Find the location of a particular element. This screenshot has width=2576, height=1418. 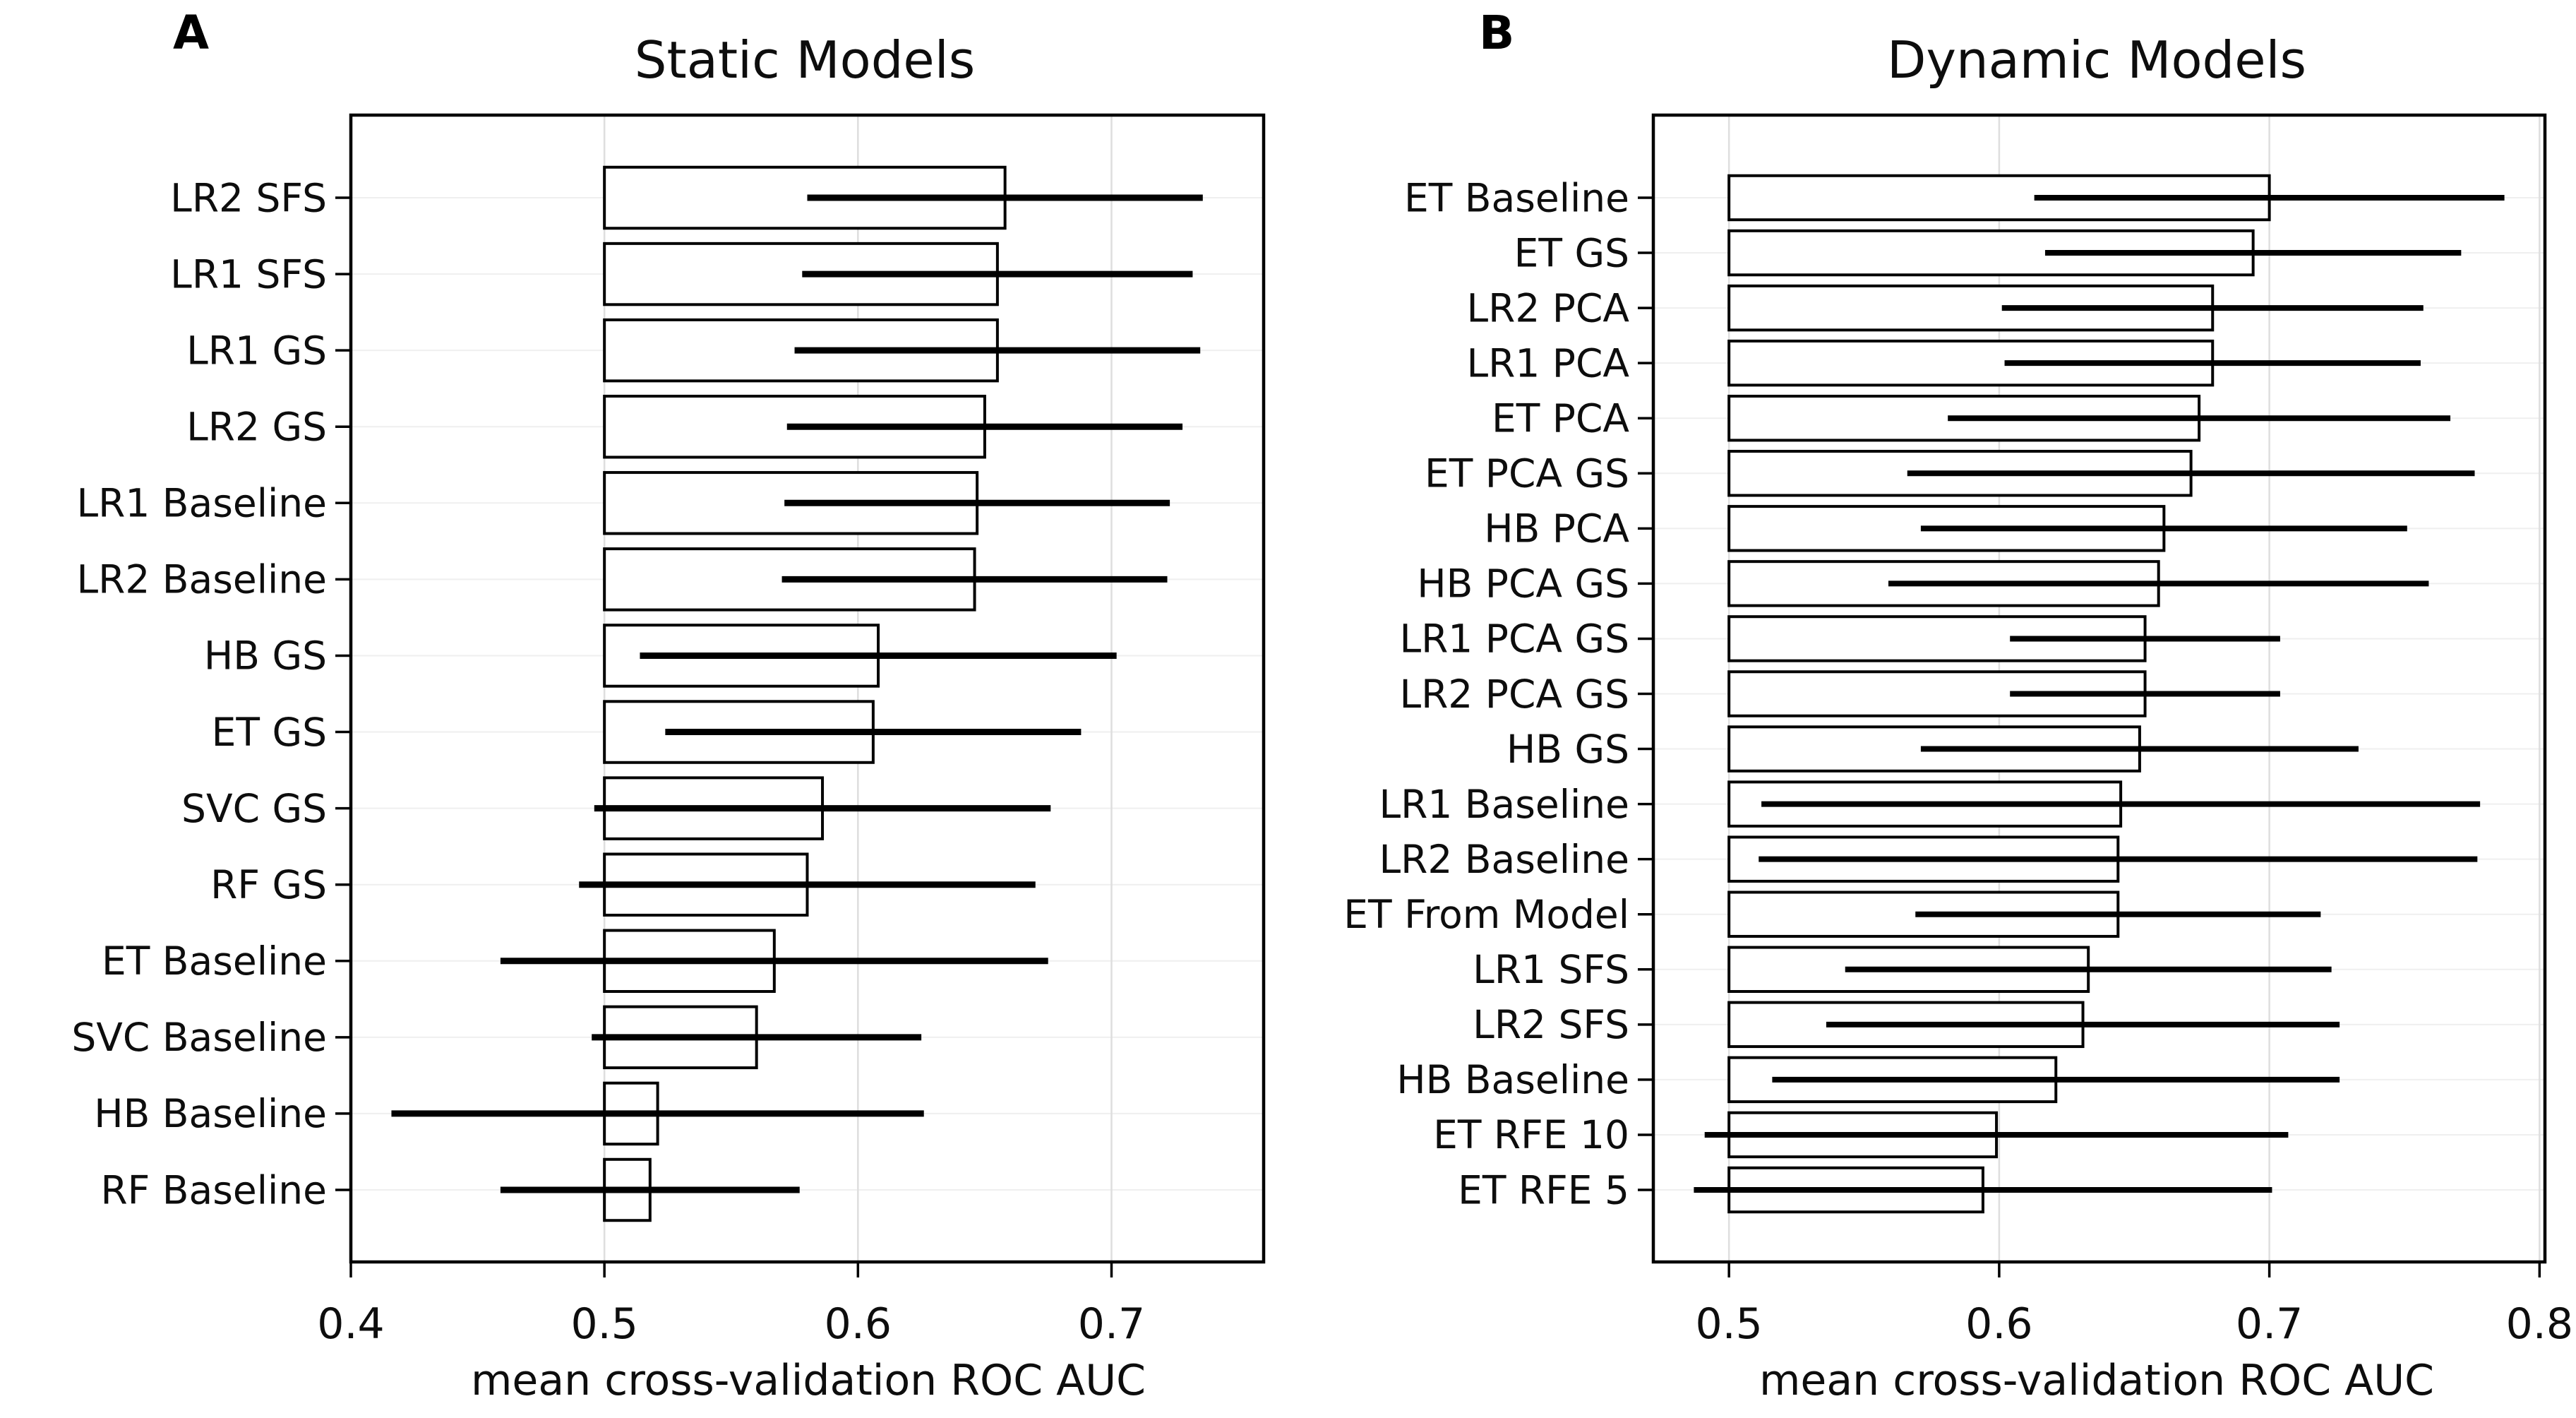

y-tick-label: LR2 PCA is located at coordinates (1547, 307).